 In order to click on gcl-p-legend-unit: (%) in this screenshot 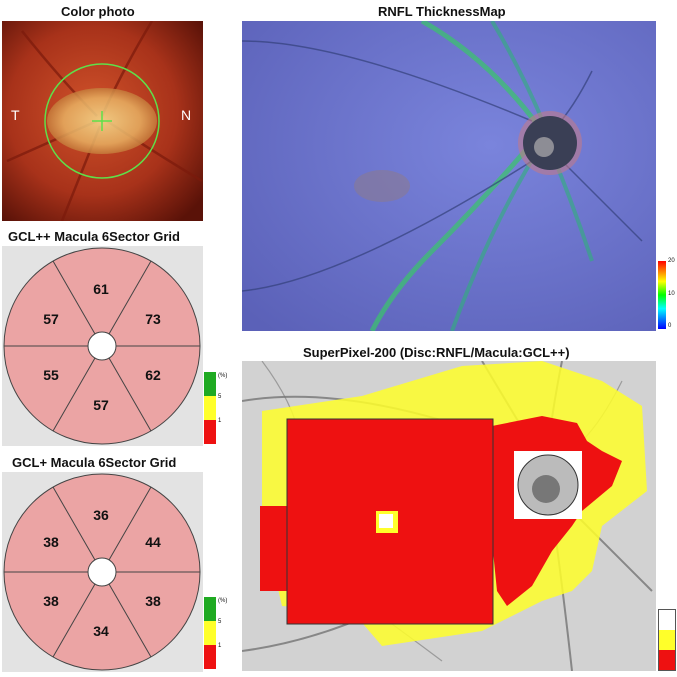, I will do `click(223, 601)`.